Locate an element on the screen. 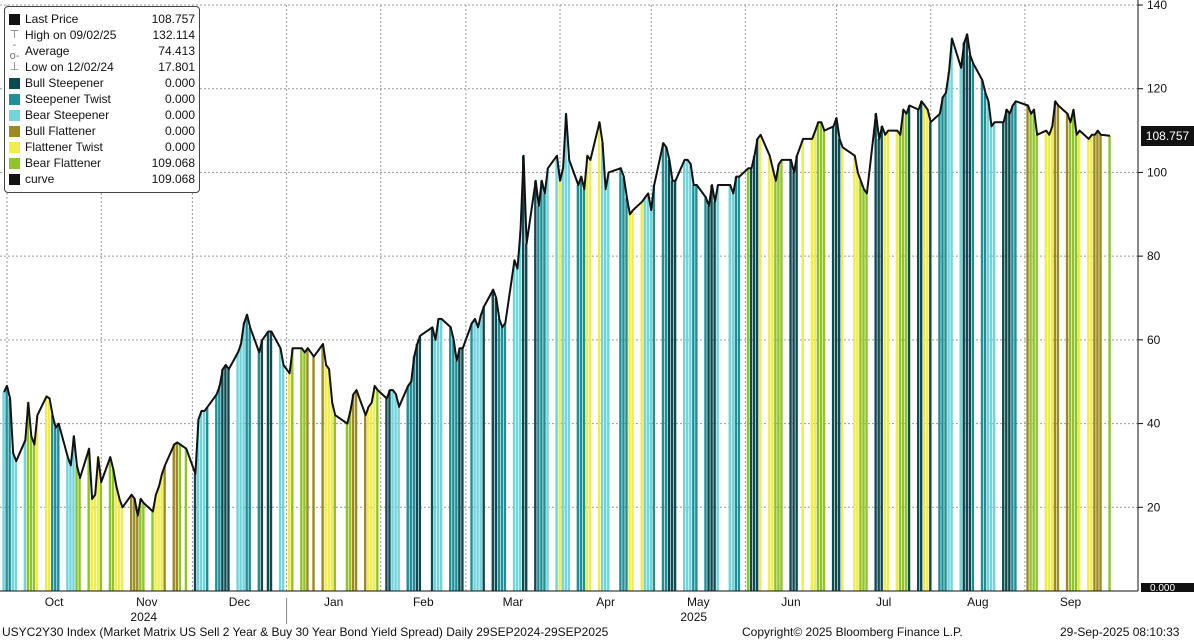 The height and width of the screenshot is (643, 1194). legend-label: Bear Flattener is located at coordinates (63, 163).